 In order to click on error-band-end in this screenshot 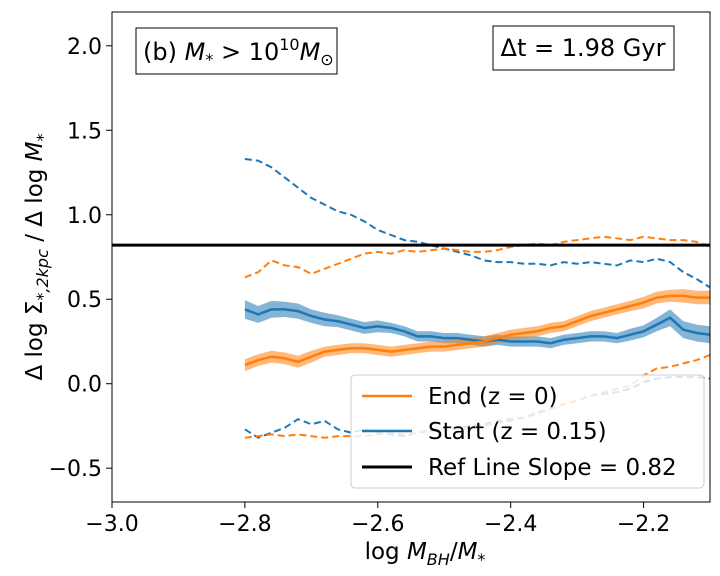, I will do `click(477, 330)`.